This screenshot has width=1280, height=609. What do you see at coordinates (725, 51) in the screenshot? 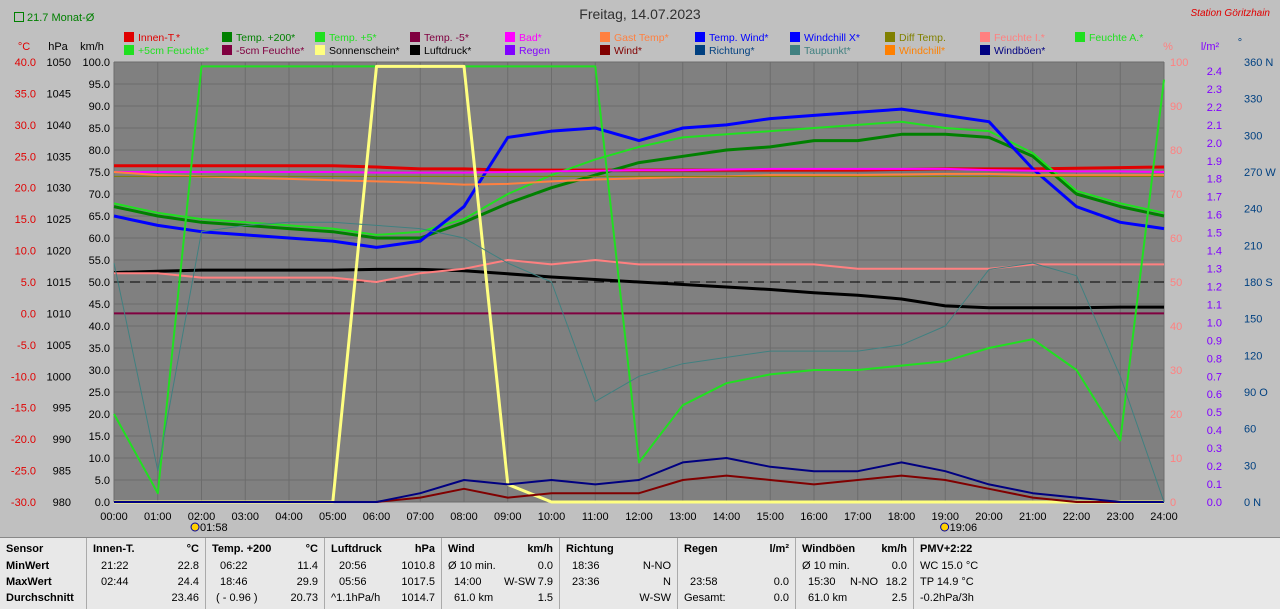
I see `legend-item: Richtung*` at bounding box center [725, 51].